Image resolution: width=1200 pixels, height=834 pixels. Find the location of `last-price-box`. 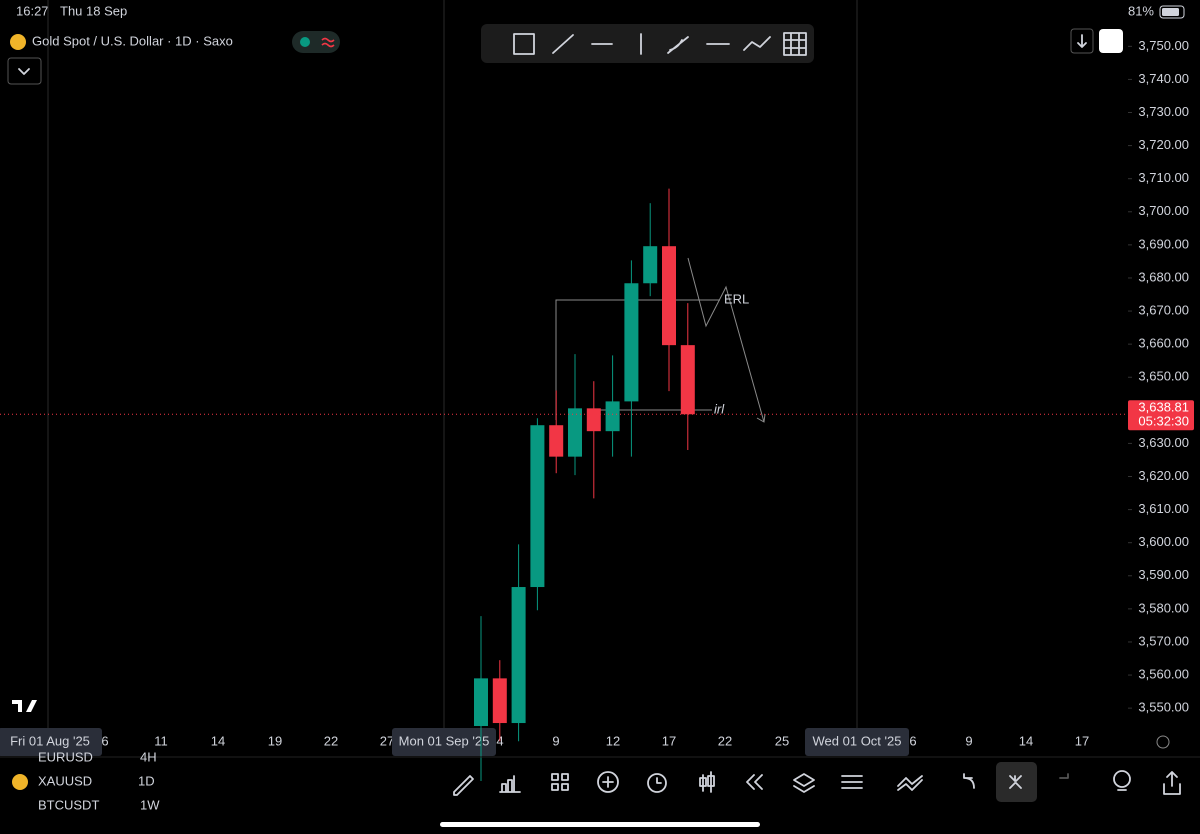

last-price-box is located at coordinates (1161, 415).